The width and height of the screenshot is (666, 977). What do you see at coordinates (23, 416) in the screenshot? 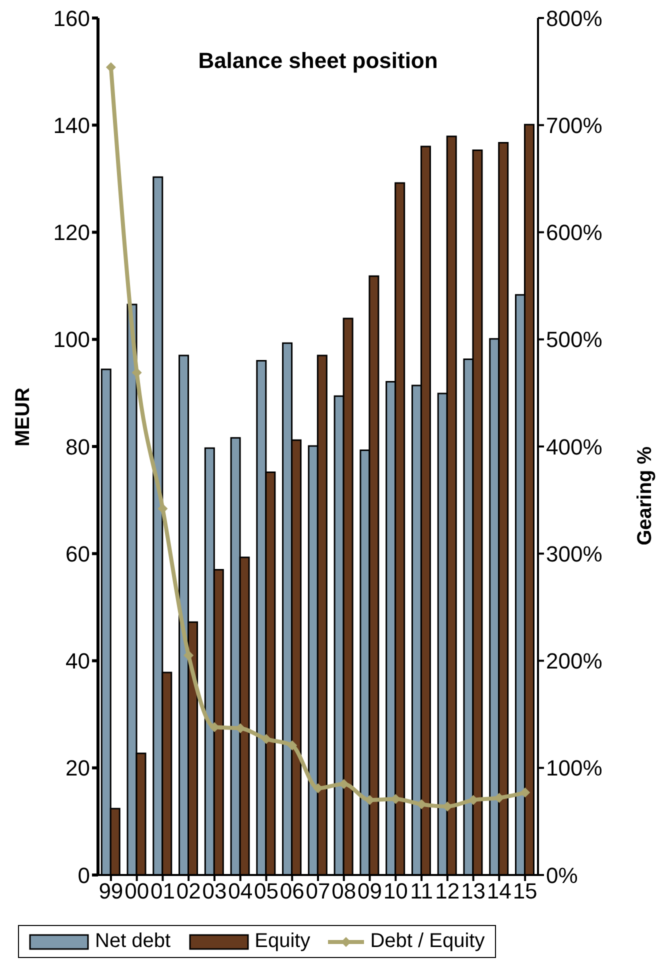
I see `y-axis-title: MEUR` at bounding box center [23, 416].